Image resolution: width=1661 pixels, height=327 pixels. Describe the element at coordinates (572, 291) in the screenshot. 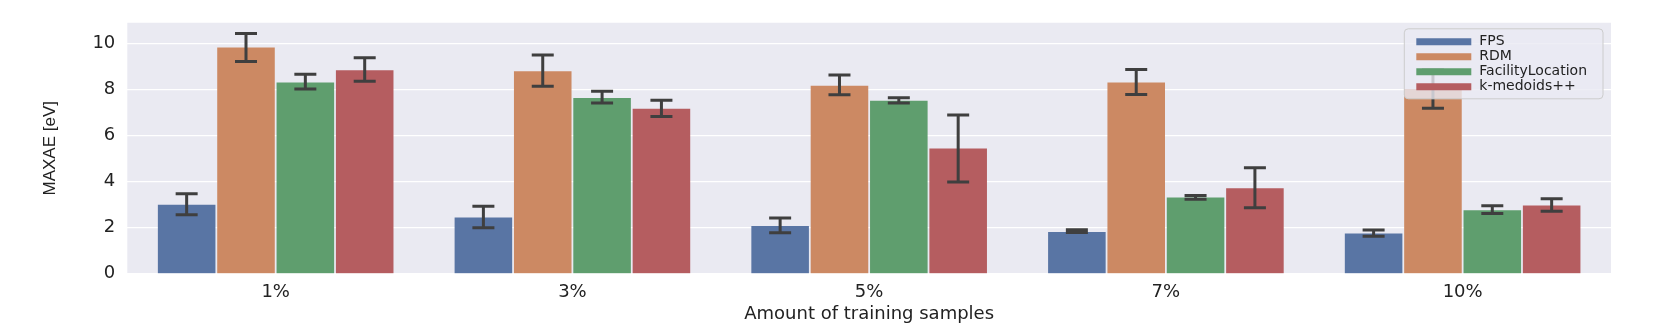

I see `x-tick-label: 3%` at that location.